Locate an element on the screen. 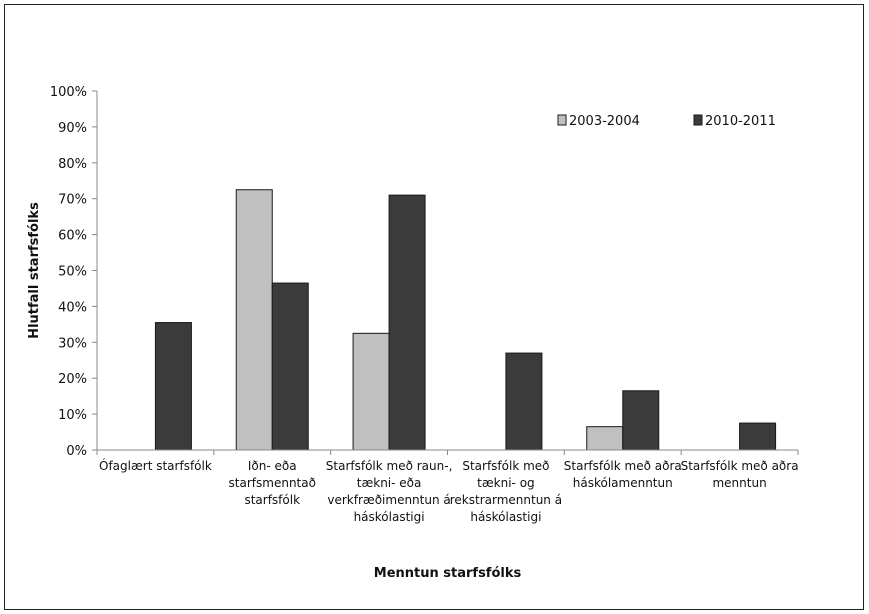 The width and height of the screenshot is (869, 614). y-tick-label: 40% is located at coordinates (72, 307).